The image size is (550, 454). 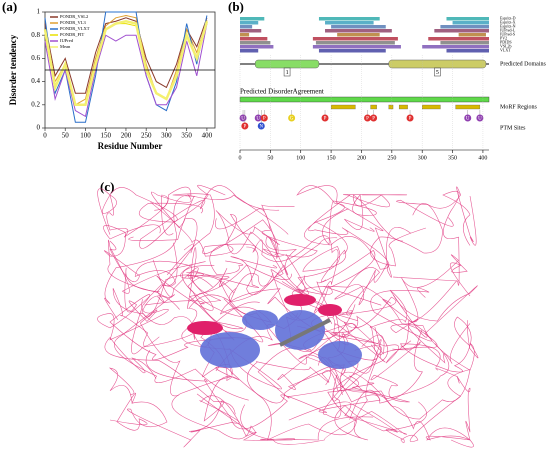 What do you see at coordinates (507, 33) in the screenshot?
I see `predictor-label: IUPred-S` at bounding box center [507, 33].